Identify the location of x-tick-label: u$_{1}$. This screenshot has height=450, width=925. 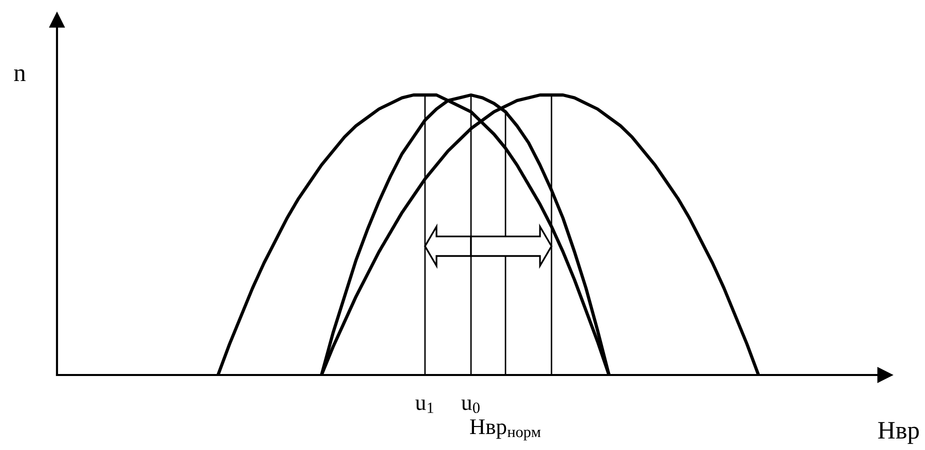
(424, 406).